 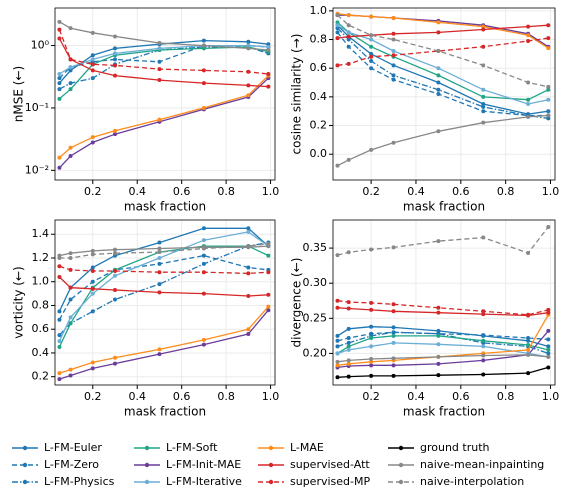 What do you see at coordinates (315, 282) in the screenshot?
I see `y-tick-label: 0.30` at bounding box center [315, 282].